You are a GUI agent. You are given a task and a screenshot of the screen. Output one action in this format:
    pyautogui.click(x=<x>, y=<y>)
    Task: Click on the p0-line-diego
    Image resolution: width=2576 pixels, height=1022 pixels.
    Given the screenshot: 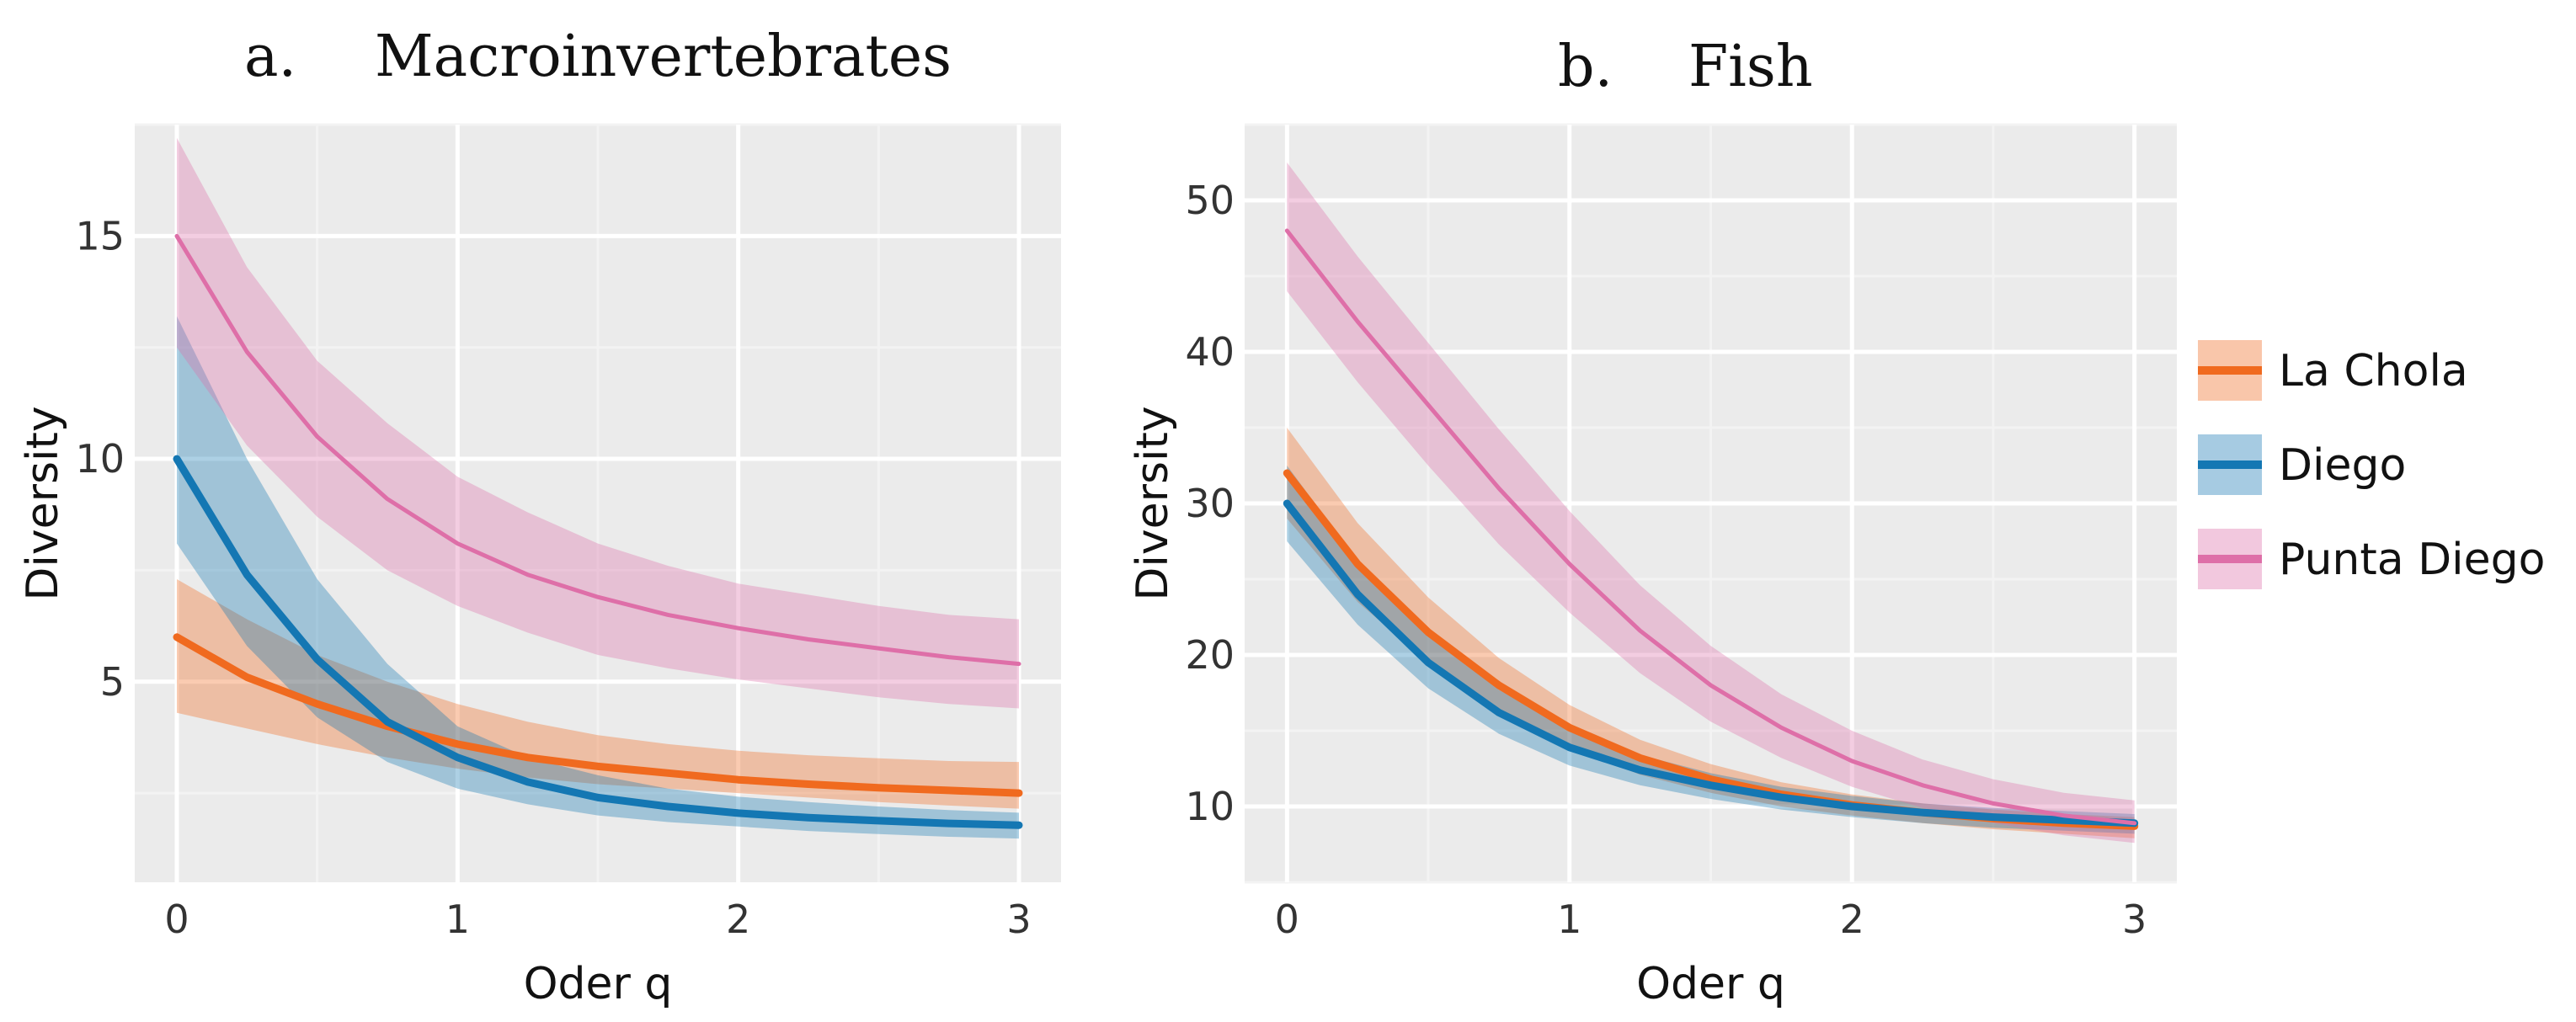 What is the action you would take?
    pyautogui.click(x=598, y=642)
    